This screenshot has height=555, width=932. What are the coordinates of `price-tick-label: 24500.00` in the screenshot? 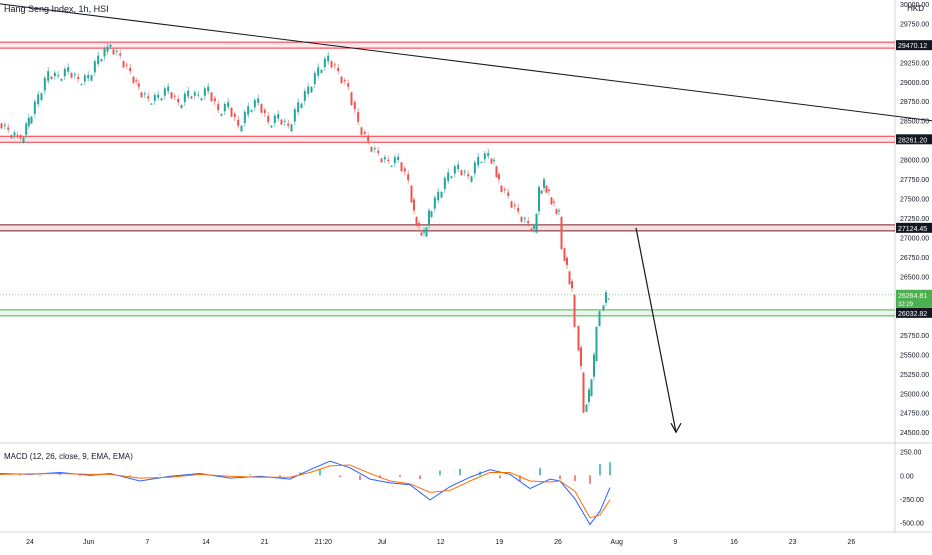 It's located at (914, 433).